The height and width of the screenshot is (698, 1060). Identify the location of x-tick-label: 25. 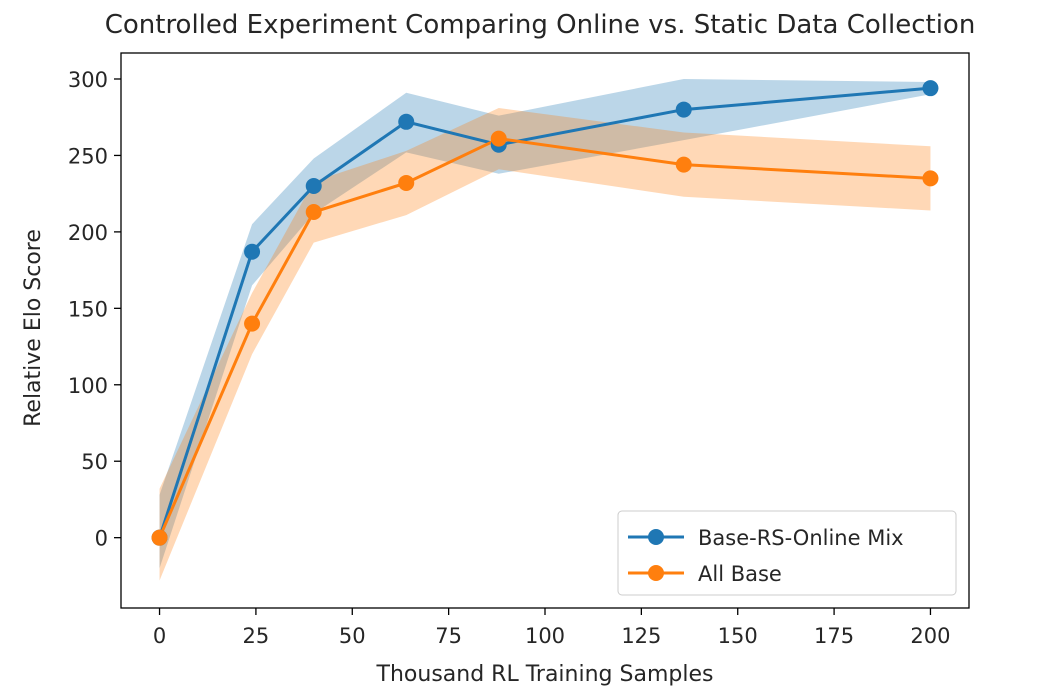
(256, 636).